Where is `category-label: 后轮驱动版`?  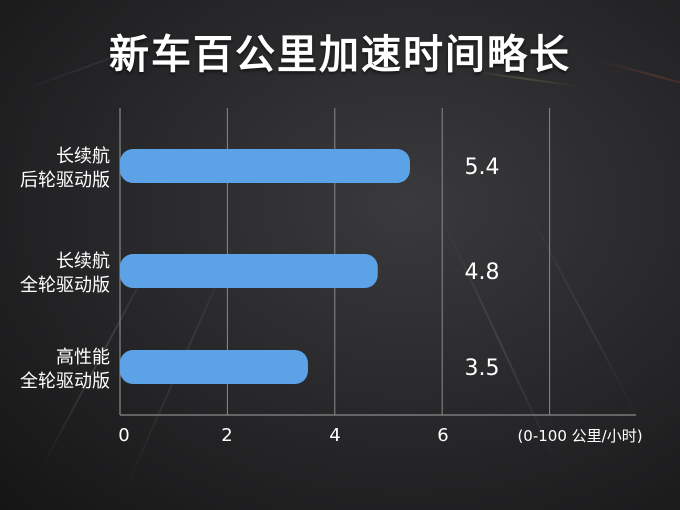
category-label: 后轮驱动版 is located at coordinates (65, 180).